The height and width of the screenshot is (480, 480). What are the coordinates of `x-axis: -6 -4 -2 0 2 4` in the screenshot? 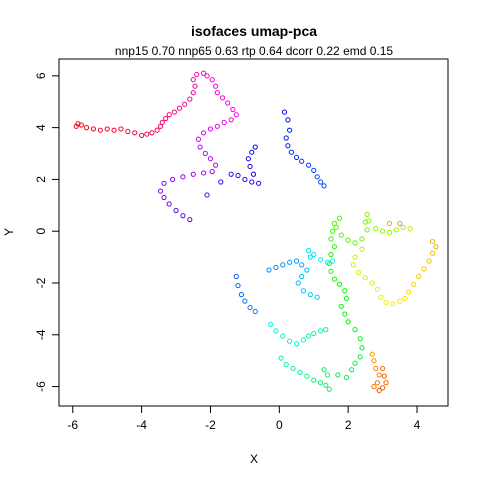 It's located at (244, 418).